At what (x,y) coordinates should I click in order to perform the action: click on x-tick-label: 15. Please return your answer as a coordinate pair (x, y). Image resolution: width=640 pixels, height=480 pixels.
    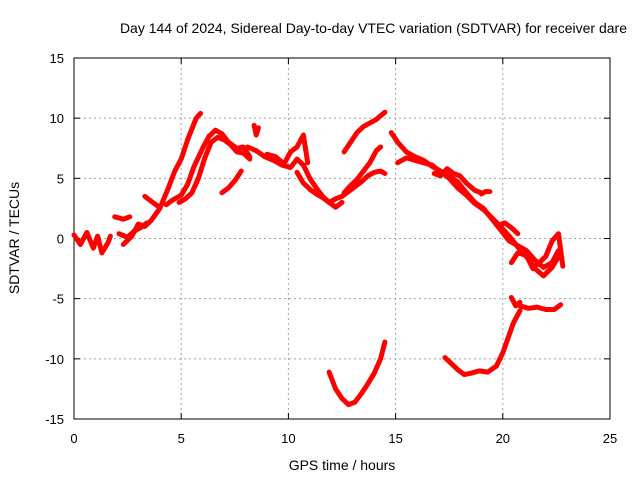
    Looking at the image, I should click on (395, 438).